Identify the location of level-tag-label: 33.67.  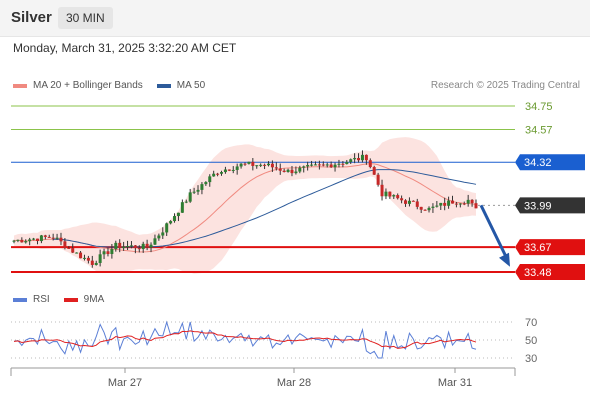
(538, 248).